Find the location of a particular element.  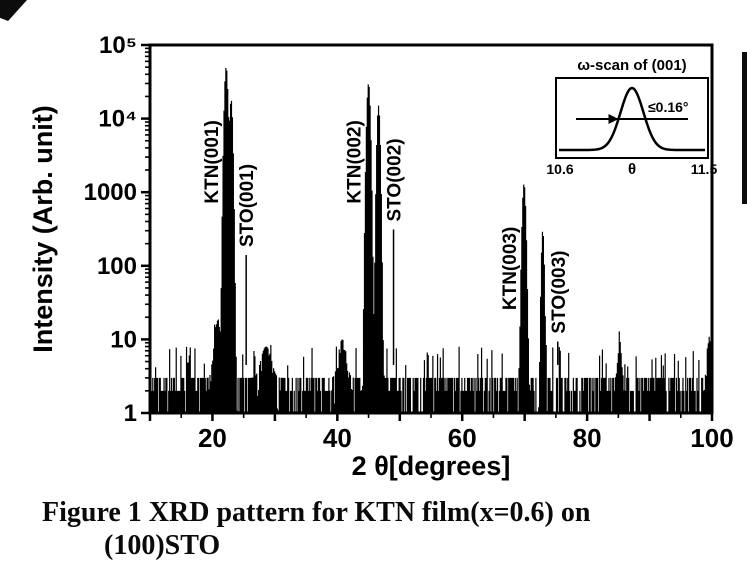

caption-line-2: (100)STO is located at coordinates (162, 545).